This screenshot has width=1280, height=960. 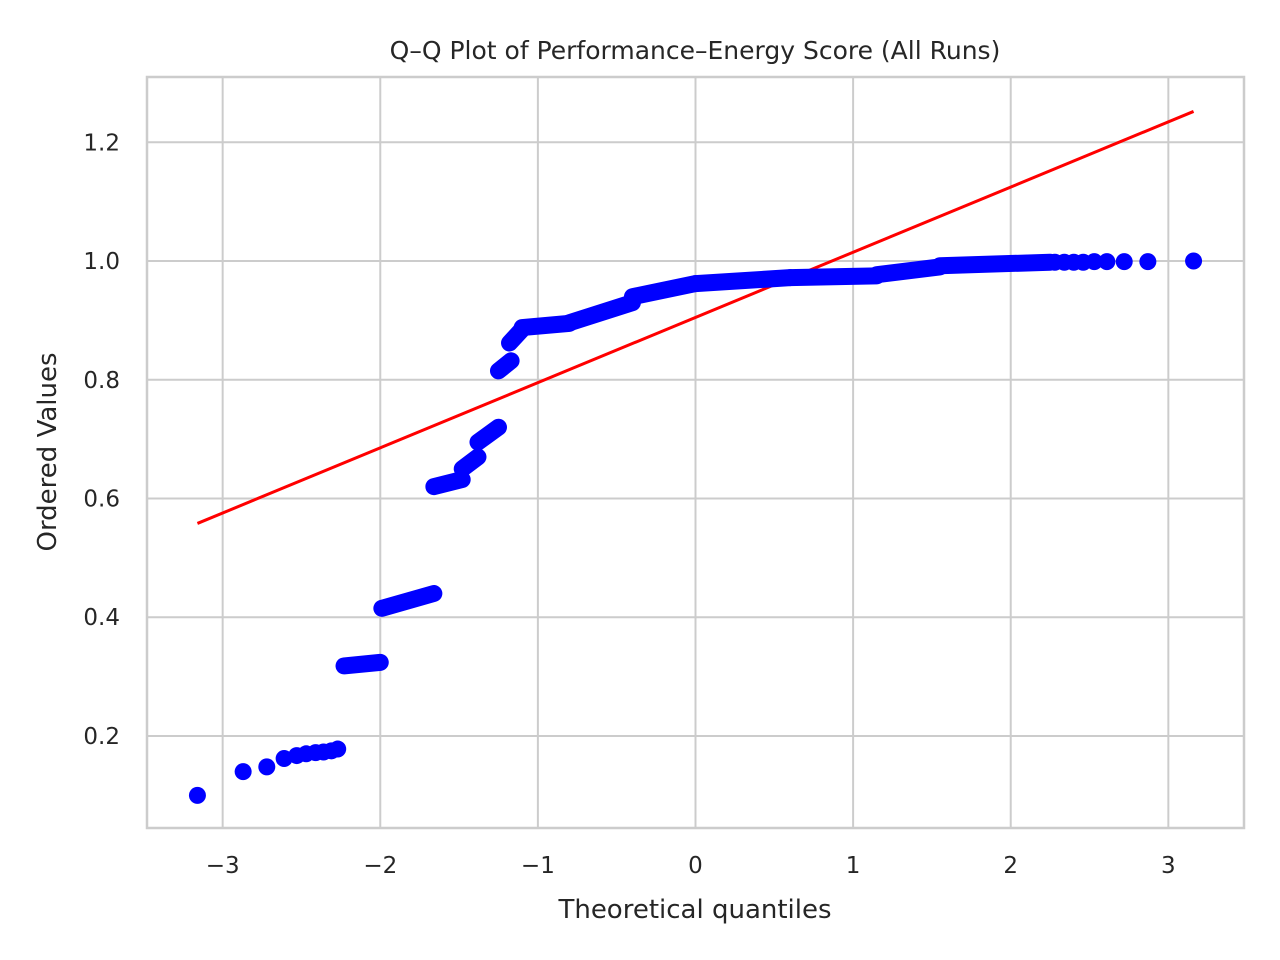 I want to click on y-tick-label: 0.4, so click(x=101, y=618).